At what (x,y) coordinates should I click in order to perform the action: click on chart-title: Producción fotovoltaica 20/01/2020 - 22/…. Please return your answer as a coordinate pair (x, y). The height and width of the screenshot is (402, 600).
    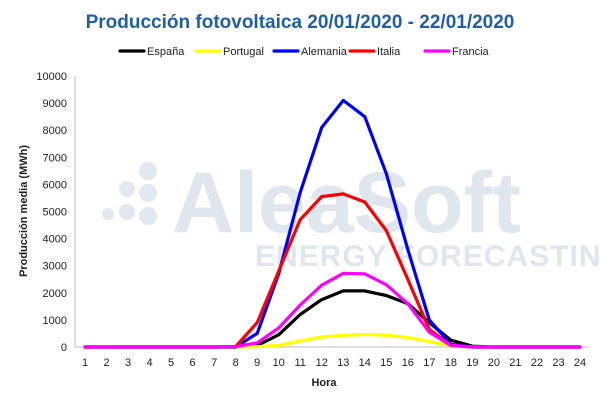
    Looking at the image, I should click on (300, 22).